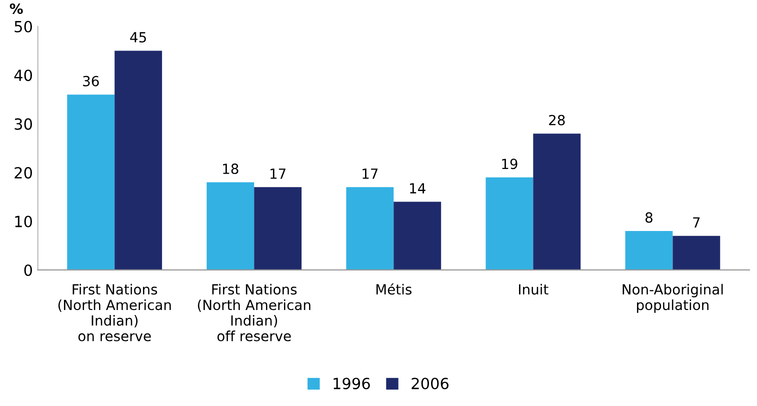 Image resolution: width=757 pixels, height=406 pixels. I want to click on legend-label: 2006, so click(430, 384).